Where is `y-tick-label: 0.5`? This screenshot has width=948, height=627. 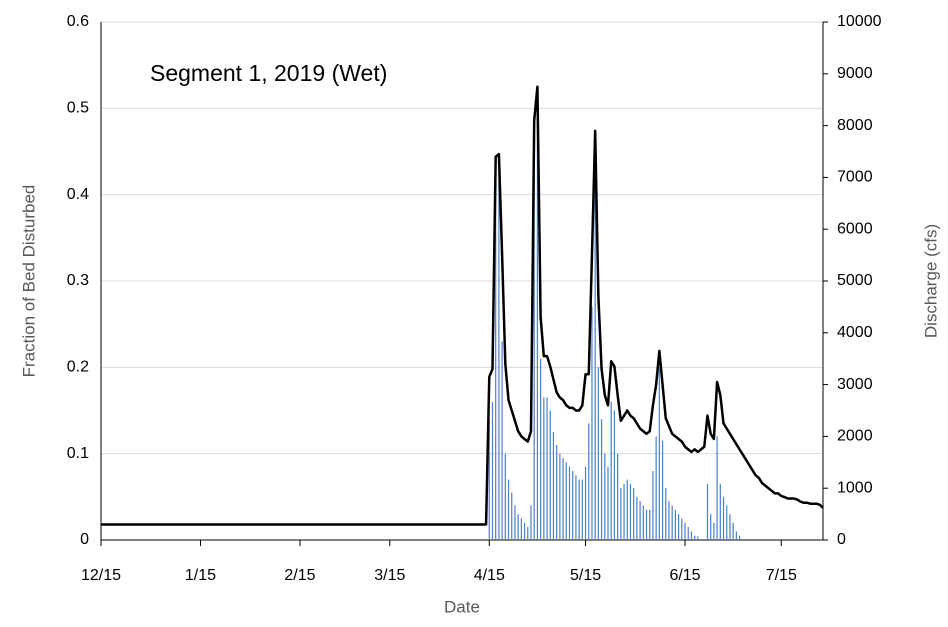 y-tick-label: 0.5 is located at coordinates (78, 108).